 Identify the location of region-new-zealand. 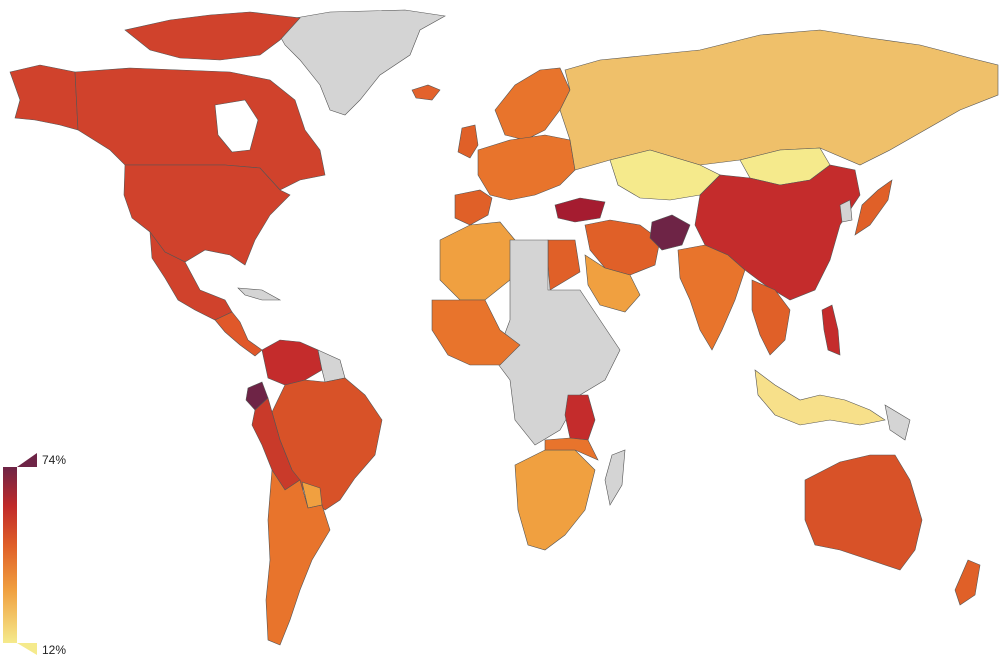
(967, 582).